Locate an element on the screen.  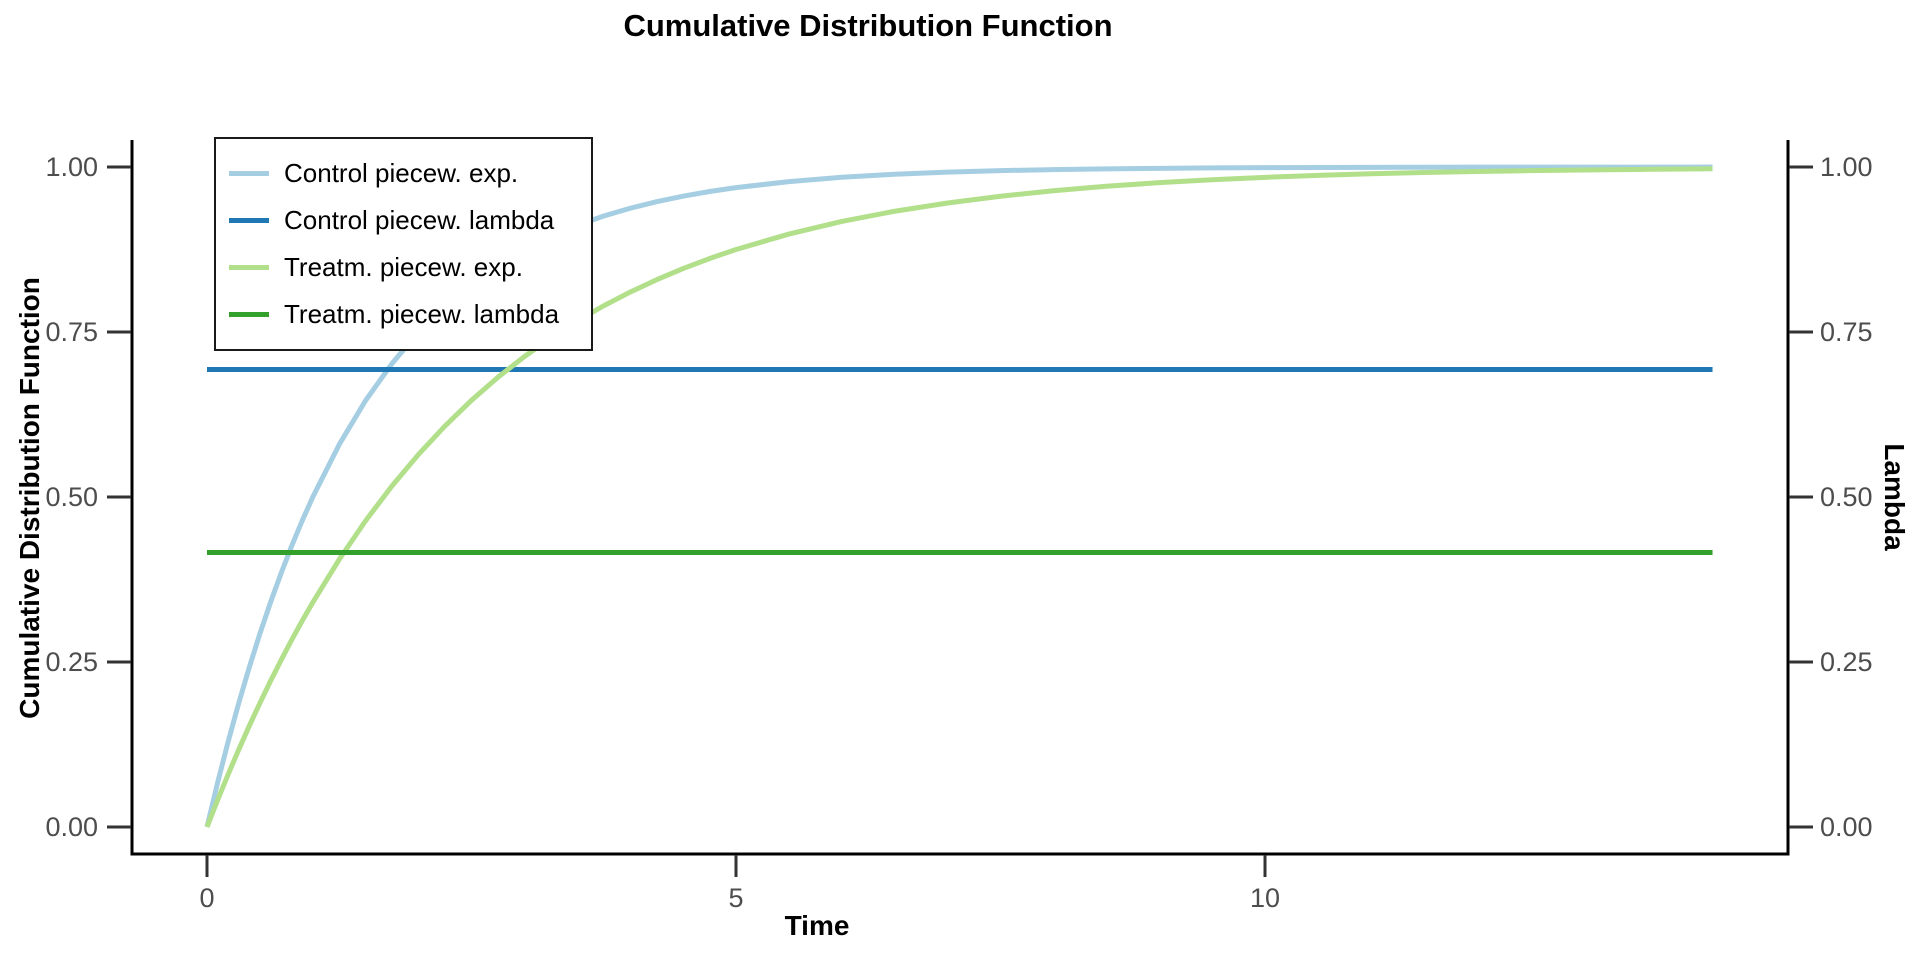
y-tick-label-left: 0.25 is located at coordinates (71, 662).